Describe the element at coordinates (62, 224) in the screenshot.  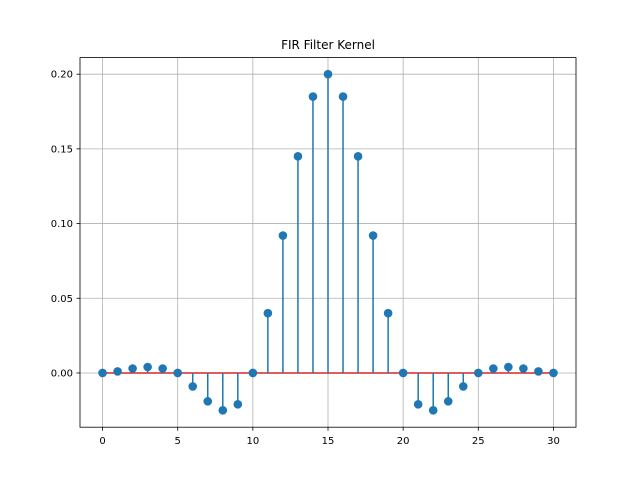
I see `y-tick-label-2: 0.10` at that location.